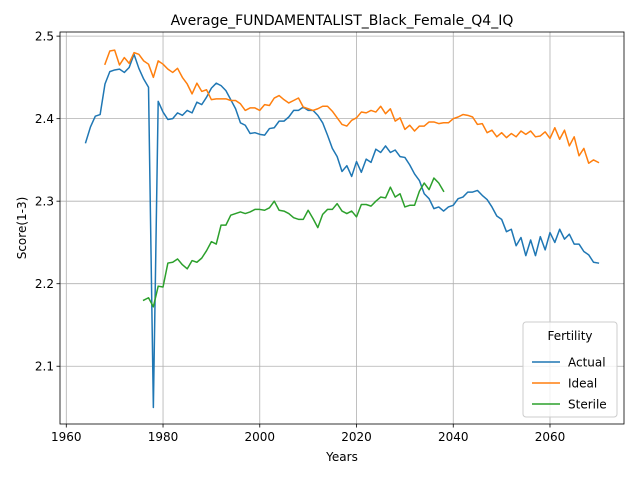 This screenshot has width=640, height=480. What do you see at coordinates (587, 363) in the screenshot?
I see `legend-label-actual: Actual` at bounding box center [587, 363].